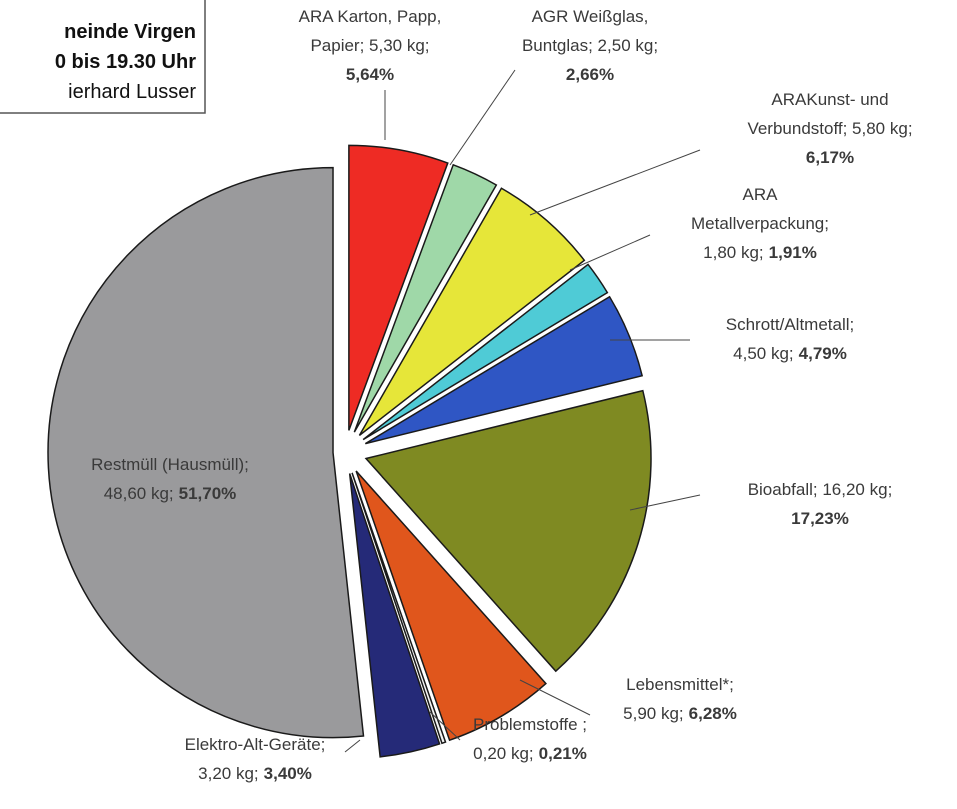  I want to click on value-label: 5,64%, so click(370, 74).